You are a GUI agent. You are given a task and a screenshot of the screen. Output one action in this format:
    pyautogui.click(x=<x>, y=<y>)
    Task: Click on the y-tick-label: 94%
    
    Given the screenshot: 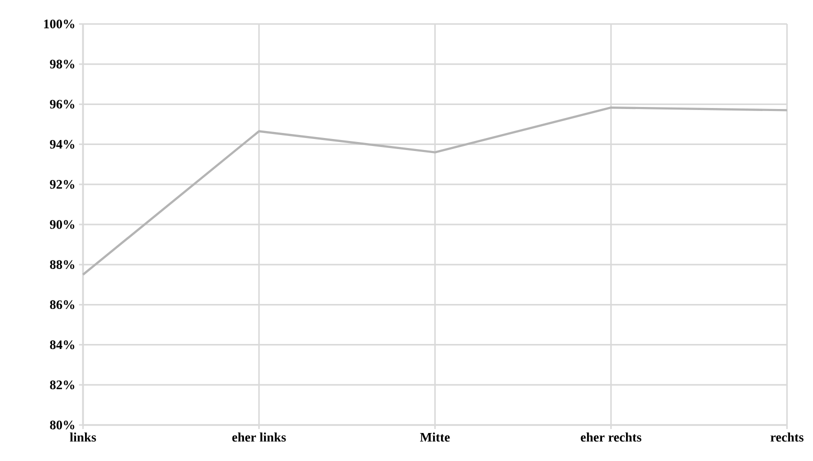 What is the action you would take?
    pyautogui.click(x=62, y=144)
    